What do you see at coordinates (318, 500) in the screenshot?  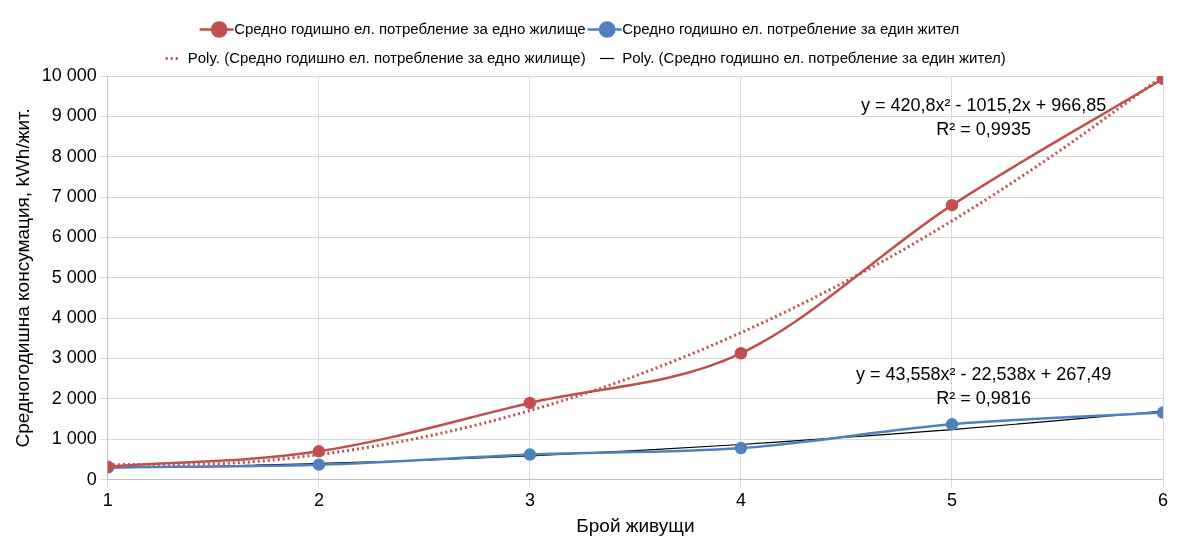 I see `x-tick-label: 2` at bounding box center [318, 500].